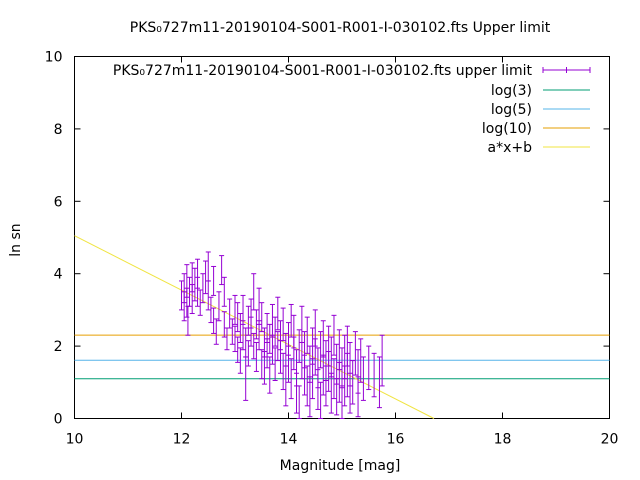 The width and height of the screenshot is (640, 480). I want to click on x-tick-label: 16, so click(396, 440).